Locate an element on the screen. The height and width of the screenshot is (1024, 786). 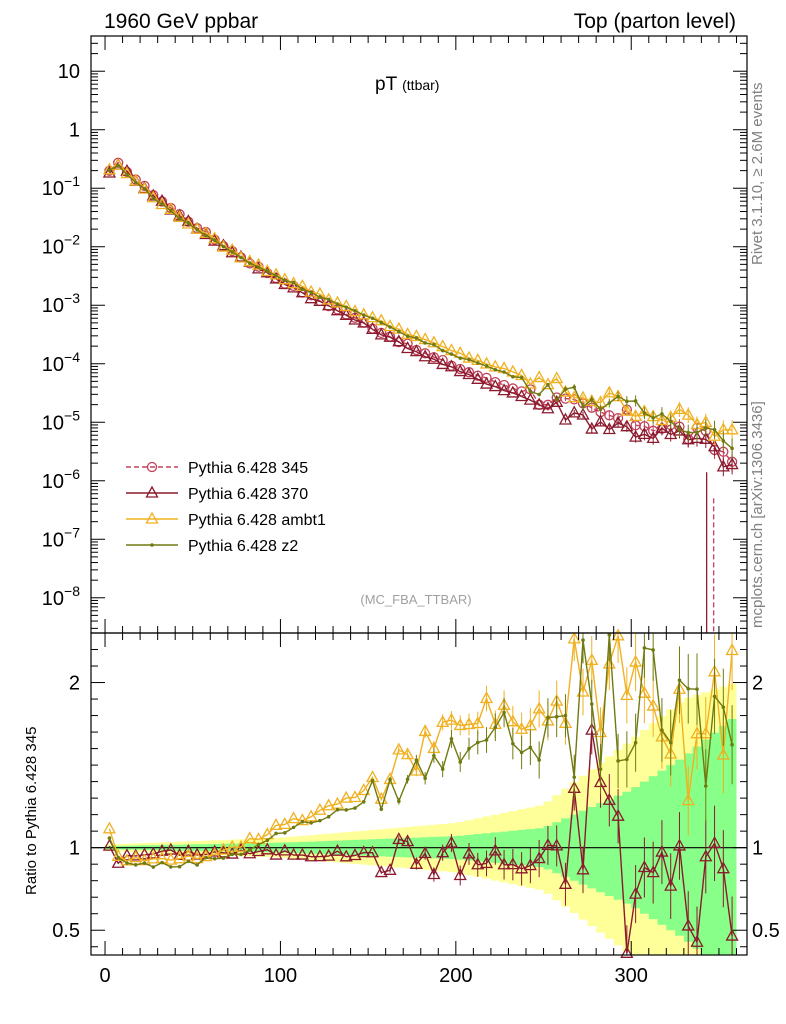
mcplots-label: mcplots.cern.ch [arXiv:1306.3436] is located at coordinates (757, 514).